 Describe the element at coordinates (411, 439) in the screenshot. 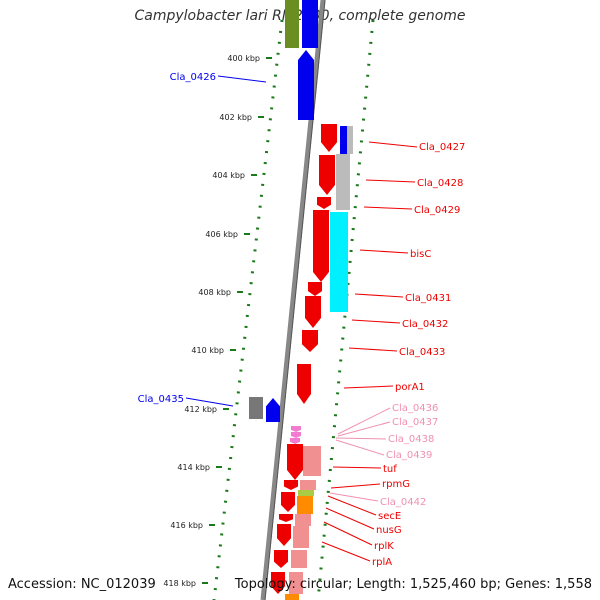

I see `gene-label: Cla_0438` at that location.